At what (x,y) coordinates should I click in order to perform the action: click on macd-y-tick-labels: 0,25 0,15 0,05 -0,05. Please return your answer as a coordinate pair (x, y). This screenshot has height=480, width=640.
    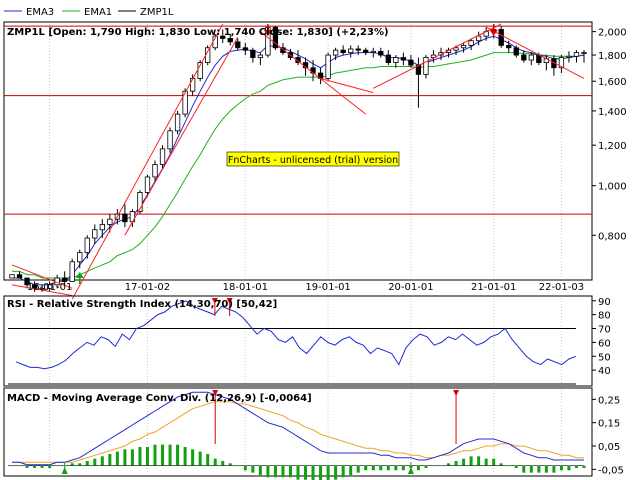
    Looking at the image, I should click on (608, 435).